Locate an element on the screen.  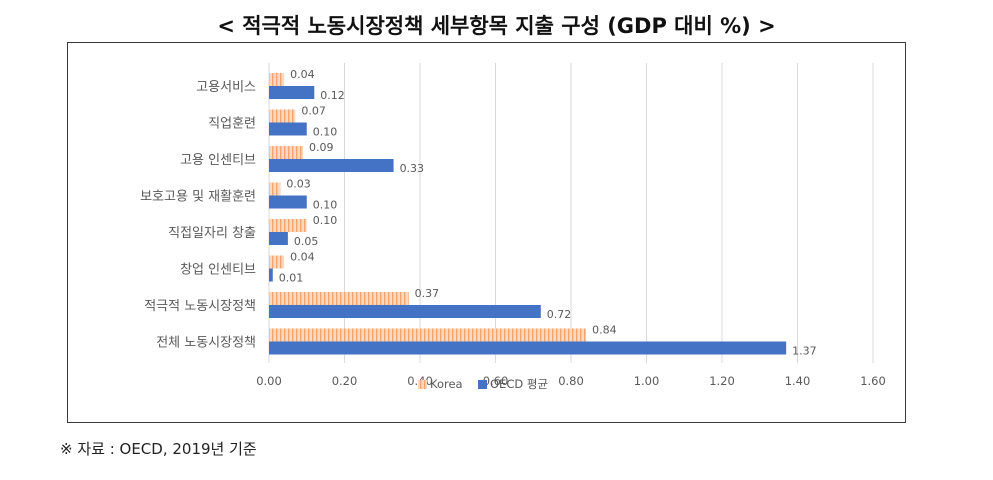
data-label: 1.37 is located at coordinates (804, 351).